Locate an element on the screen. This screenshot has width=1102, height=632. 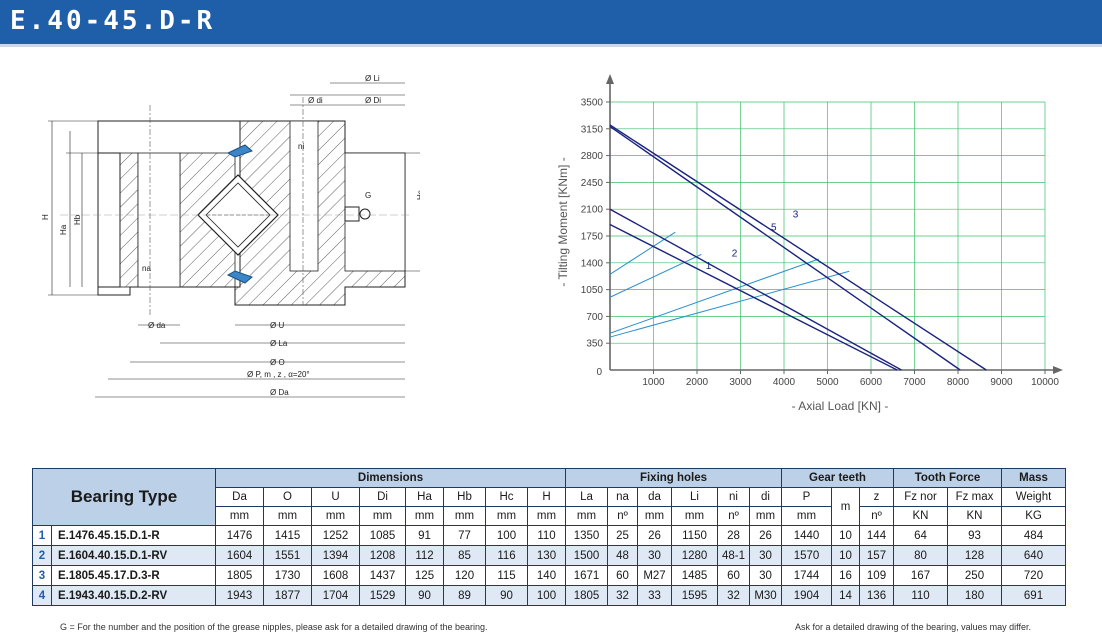
group-tooth-force: Tooth Force is located at coordinates (947, 478).